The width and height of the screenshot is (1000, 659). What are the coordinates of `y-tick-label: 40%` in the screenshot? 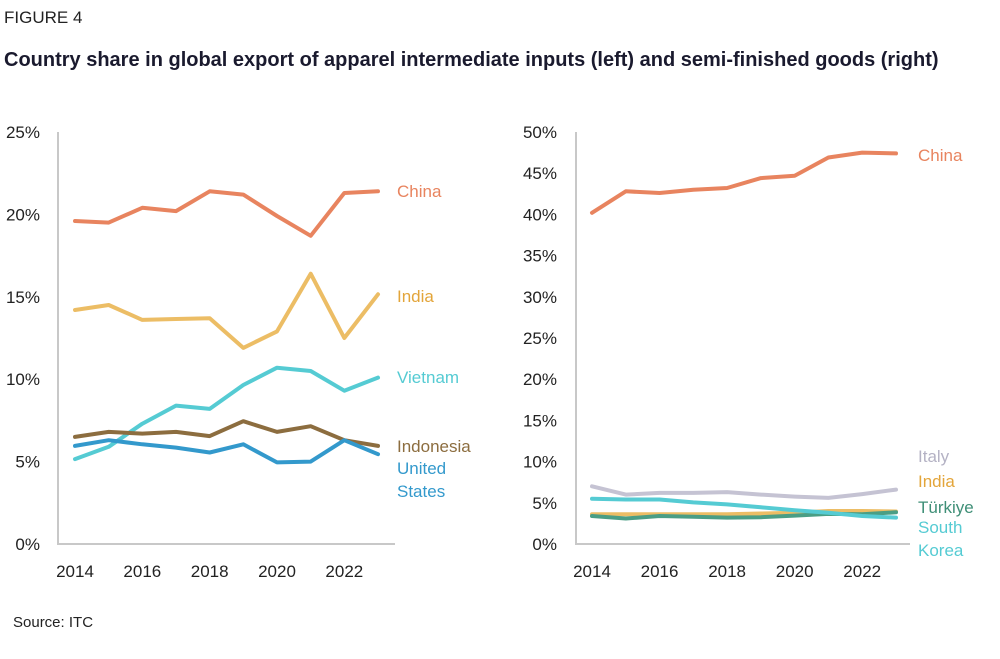 It's located at (540, 214).